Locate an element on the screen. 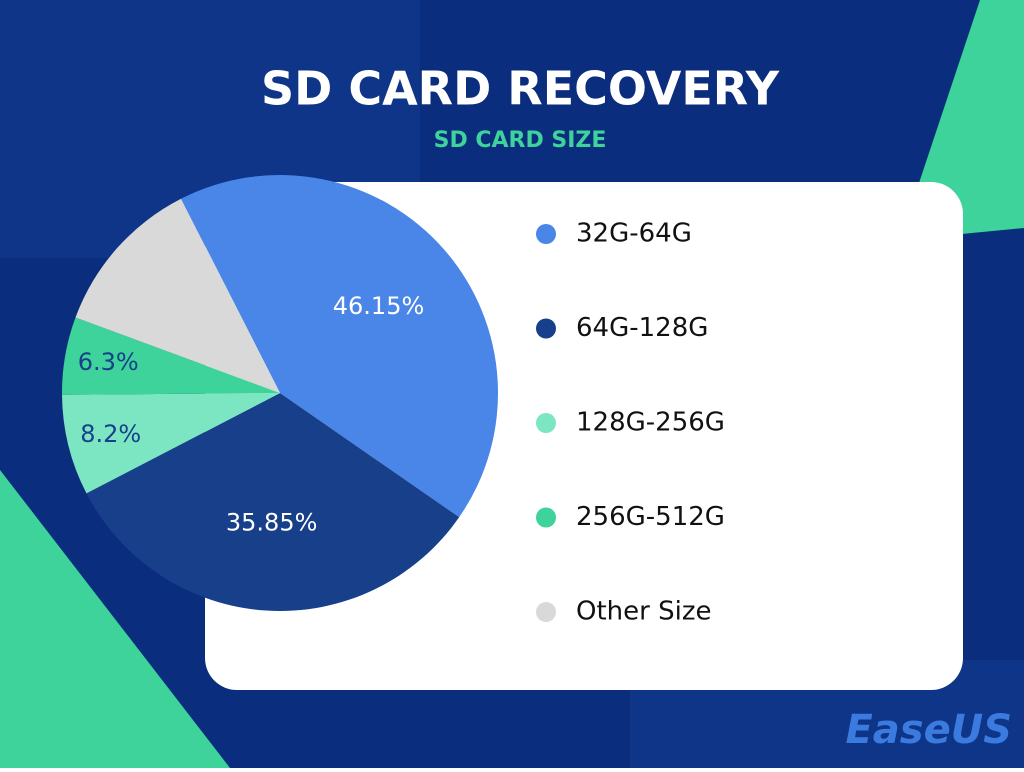  chart-subtitle: SD CARD SIZE is located at coordinates (520, 140).